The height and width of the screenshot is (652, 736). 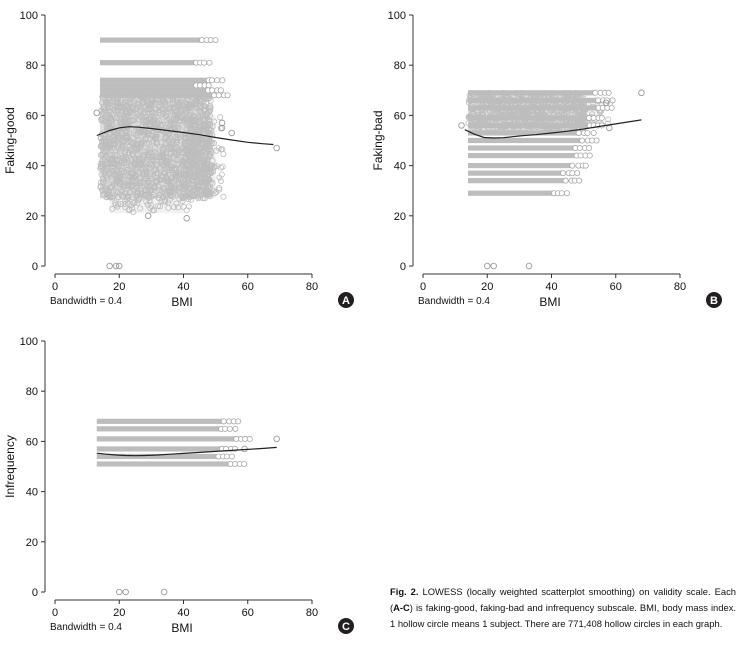 I want to click on y-axis-label-c: Infrequency, so click(x=10, y=466).